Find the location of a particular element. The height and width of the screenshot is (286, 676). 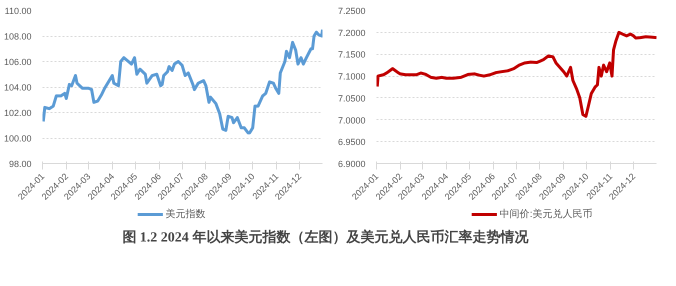

y-tick-label: 110.00 is located at coordinates (18, 11).